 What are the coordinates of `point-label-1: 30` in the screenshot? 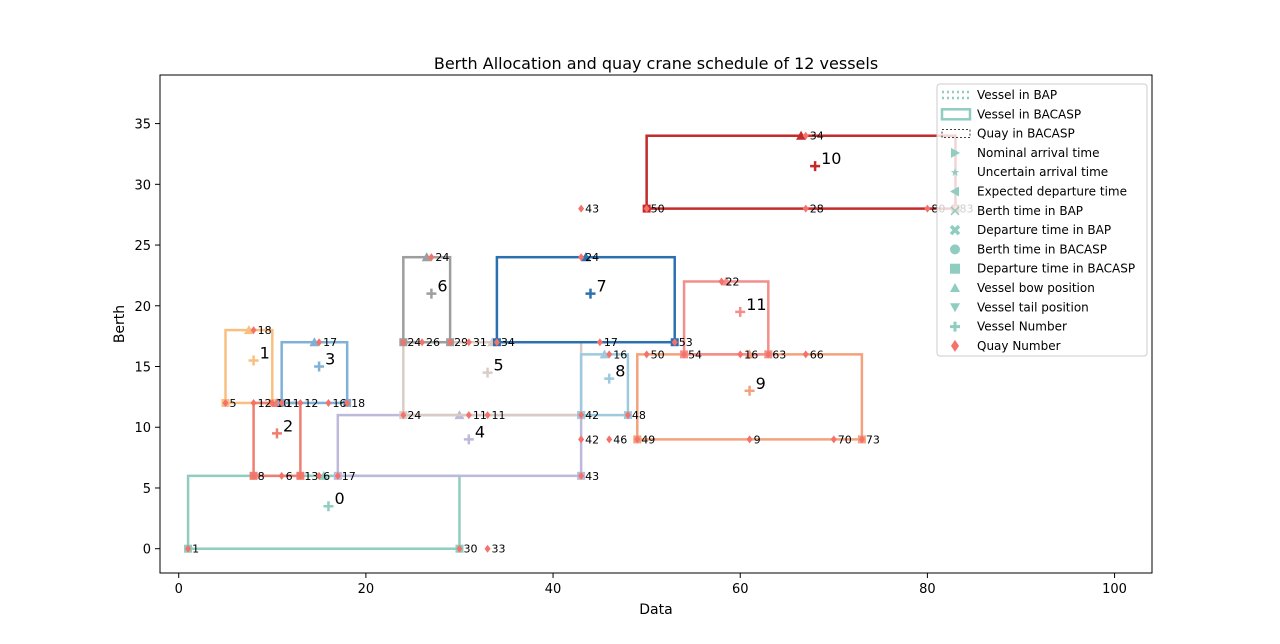 It's located at (466, 549).